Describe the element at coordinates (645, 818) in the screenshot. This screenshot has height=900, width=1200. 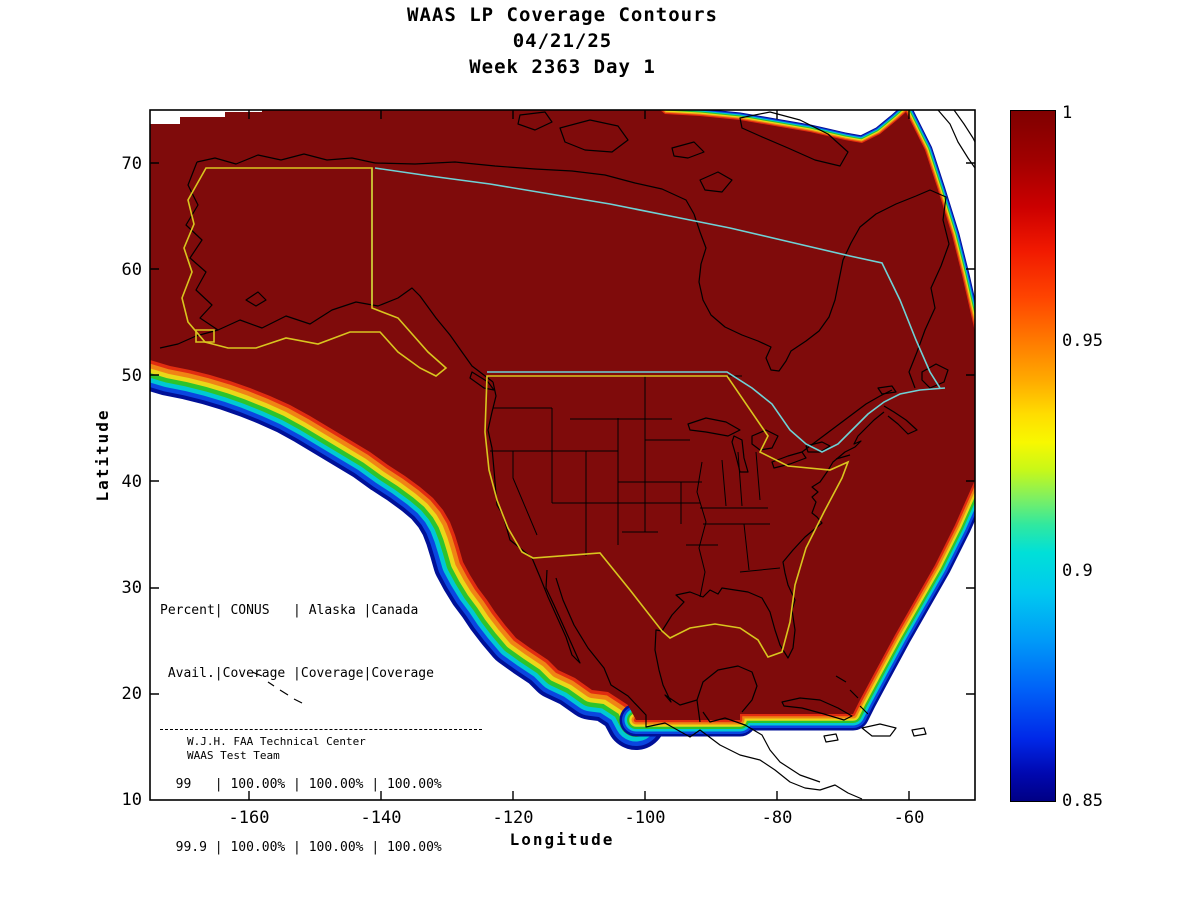
I see `x-tick: -100` at that location.